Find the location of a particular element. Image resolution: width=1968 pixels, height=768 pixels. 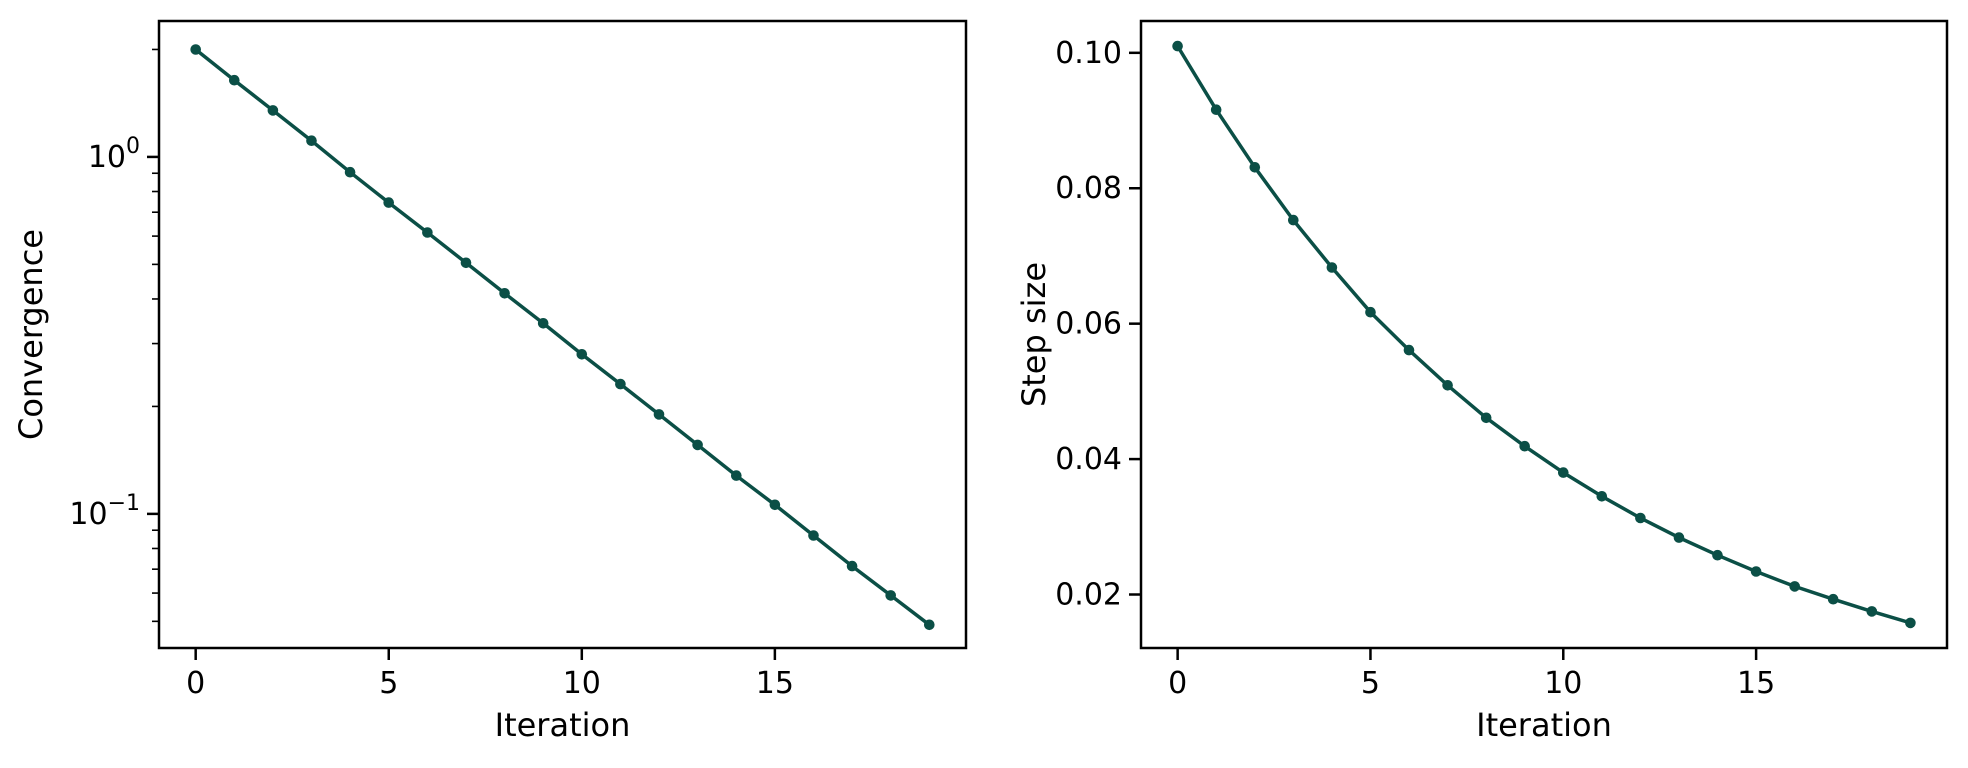

y-axis: 0.02 0.04 0.06 0.08 0.10 is located at coordinates (1098, 324).